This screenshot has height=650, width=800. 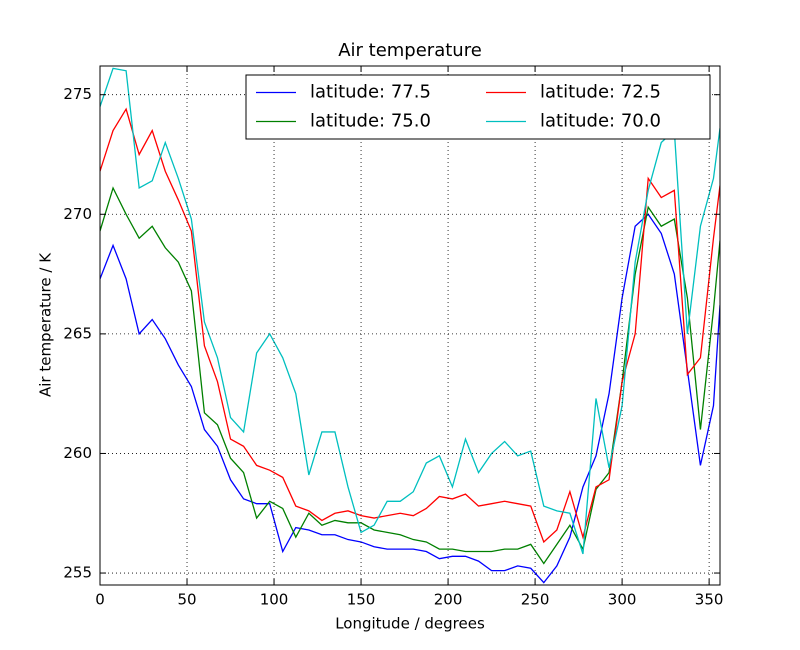 I want to click on x-axis-label: Longitude / degrees, so click(x=410, y=624).